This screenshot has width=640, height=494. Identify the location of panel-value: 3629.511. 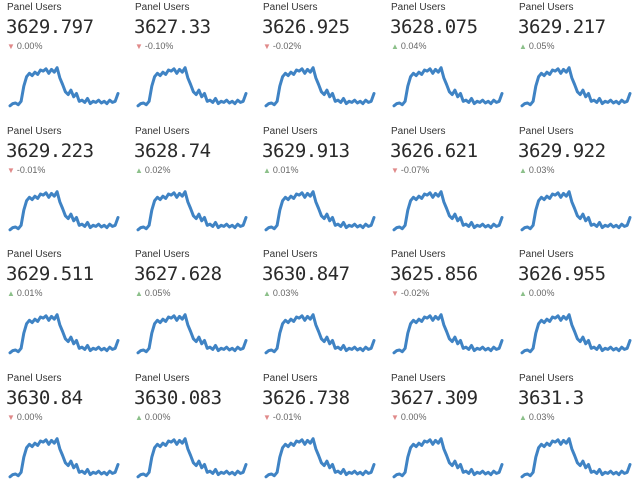
(50, 274).